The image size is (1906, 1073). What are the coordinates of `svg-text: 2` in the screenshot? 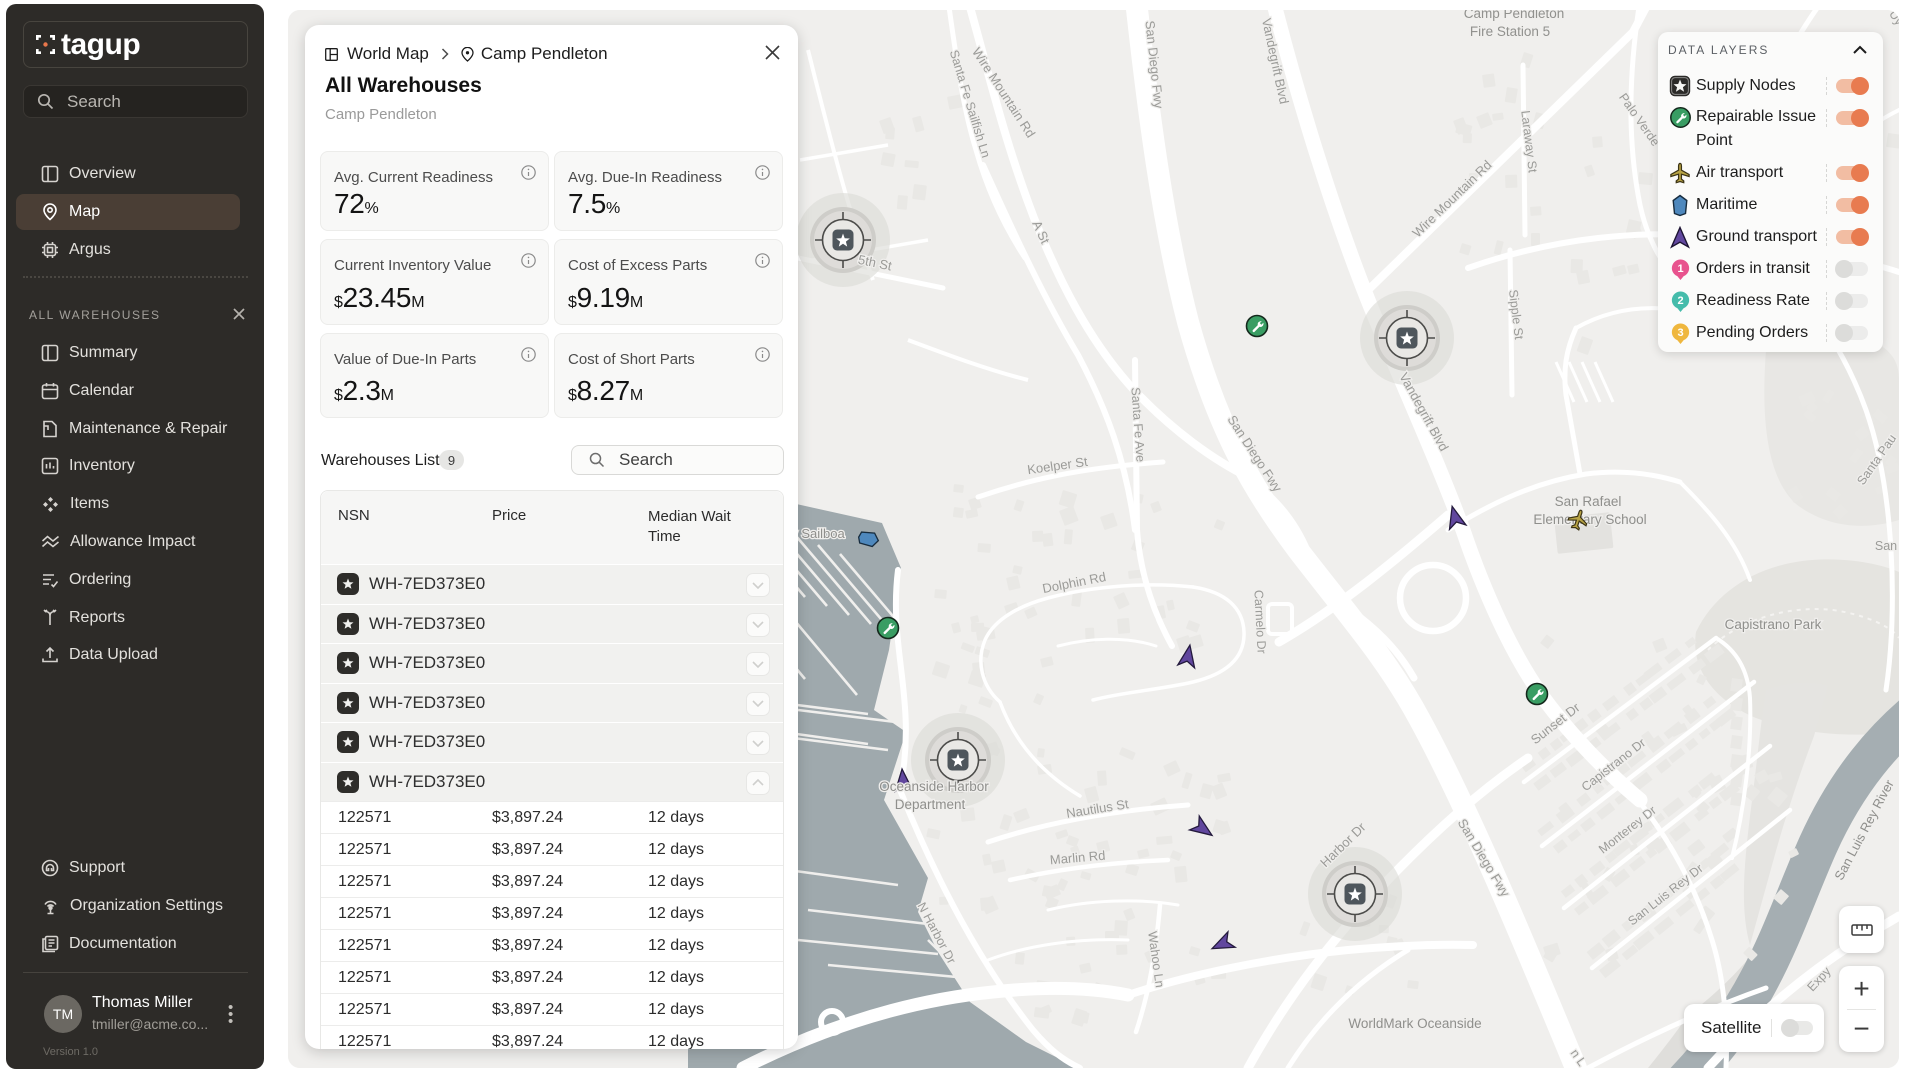 It's located at (1680, 301).